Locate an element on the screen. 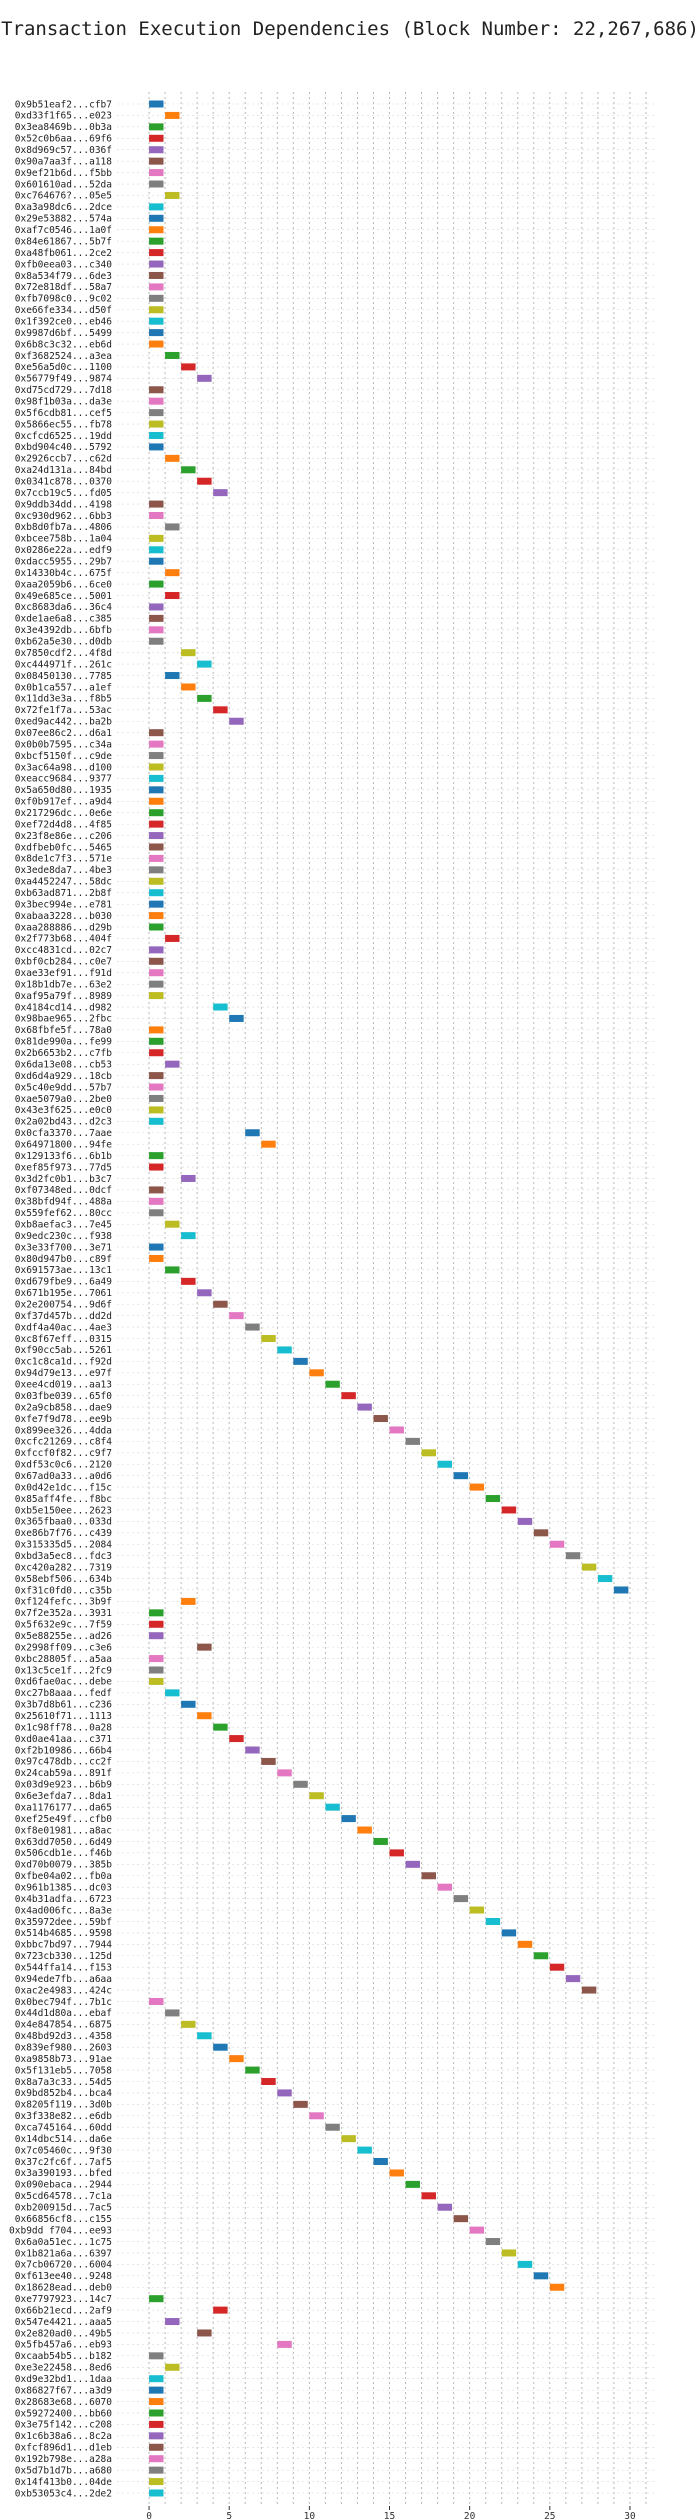 This screenshot has height=2520, width=700. row-label: 0x24cab59a...891f is located at coordinates (63, 1773).